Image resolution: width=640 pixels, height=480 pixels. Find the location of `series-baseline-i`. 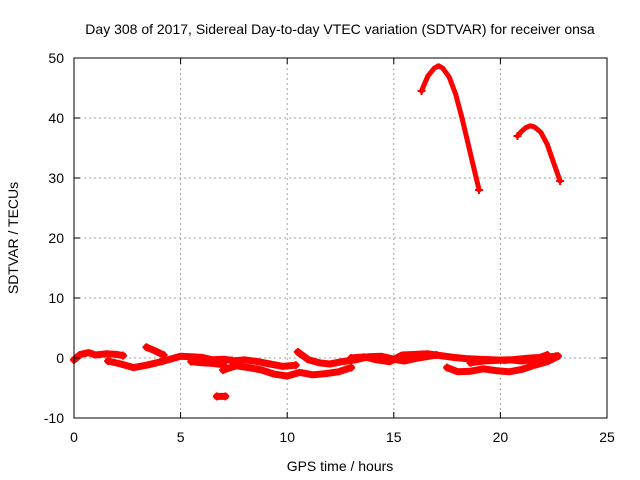

series-baseline-i is located at coordinates (502, 364).